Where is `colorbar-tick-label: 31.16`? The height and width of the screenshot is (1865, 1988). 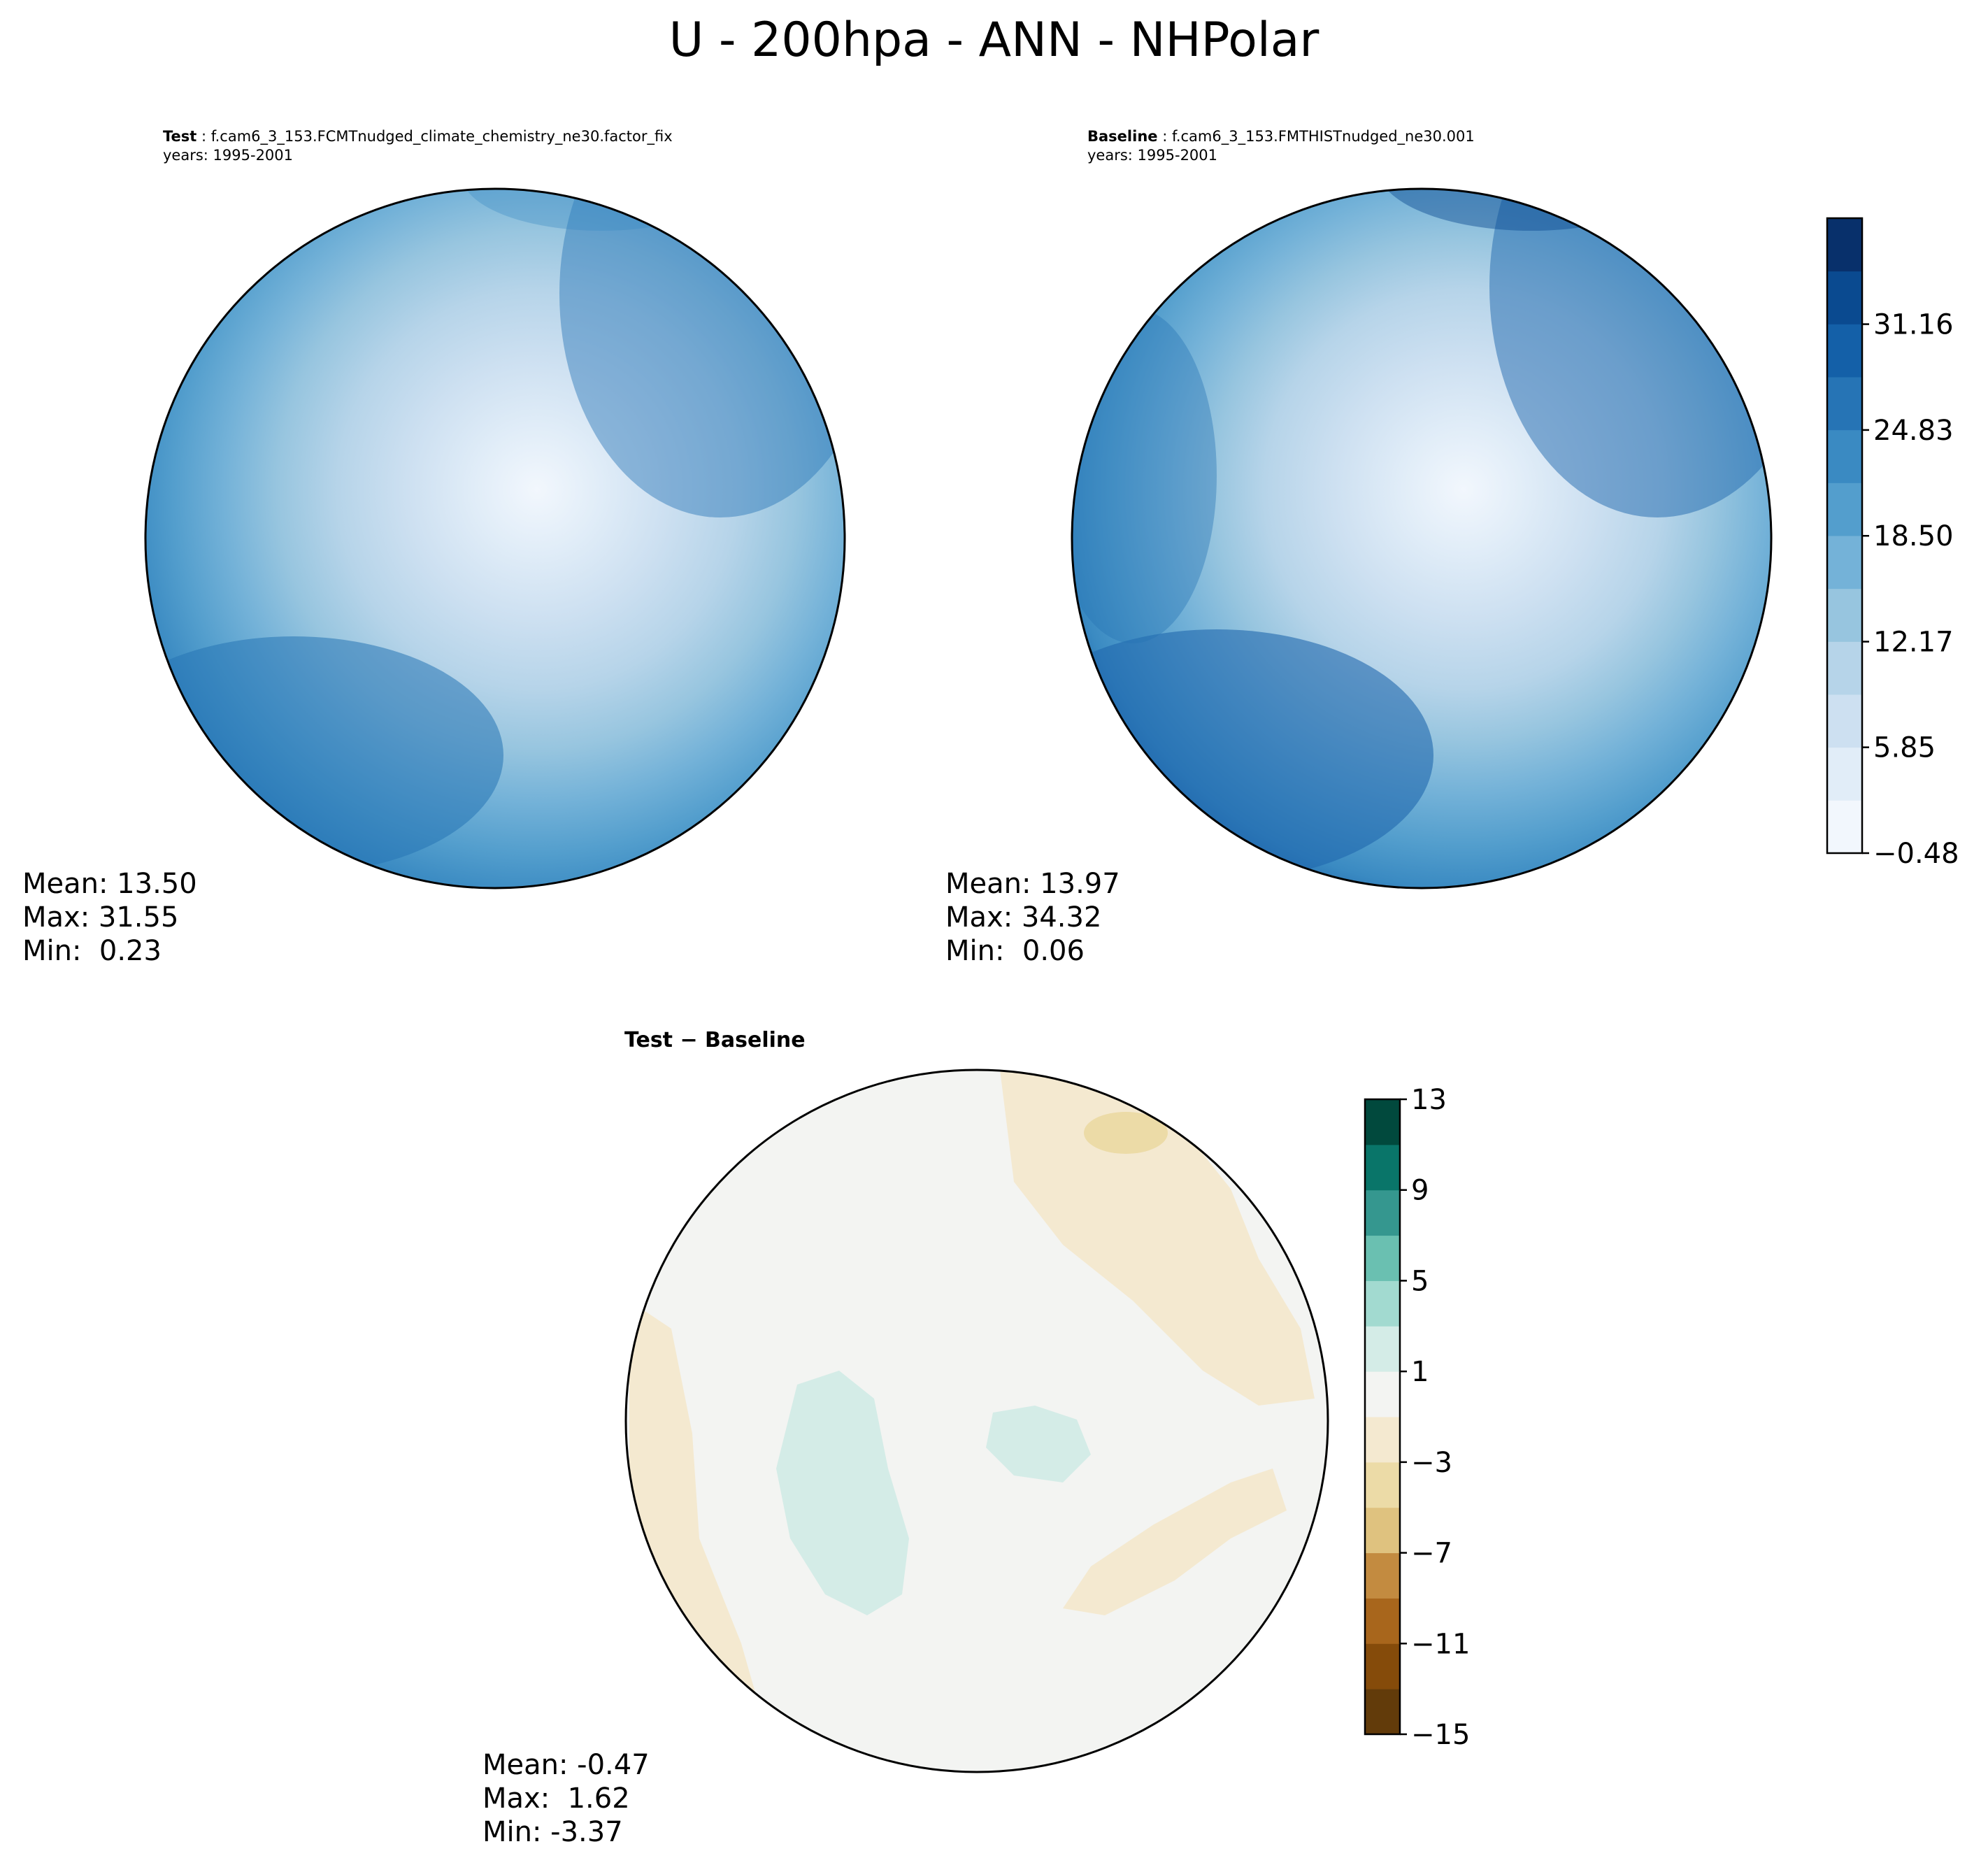 colorbar-tick-label: 31.16 is located at coordinates (1914, 325).